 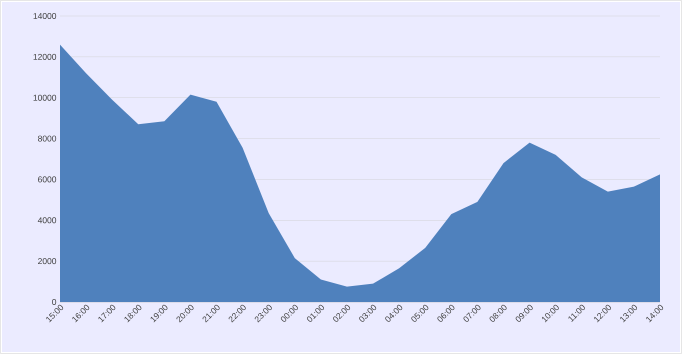 I want to click on y-tick-label: 14000, so click(x=45, y=16).